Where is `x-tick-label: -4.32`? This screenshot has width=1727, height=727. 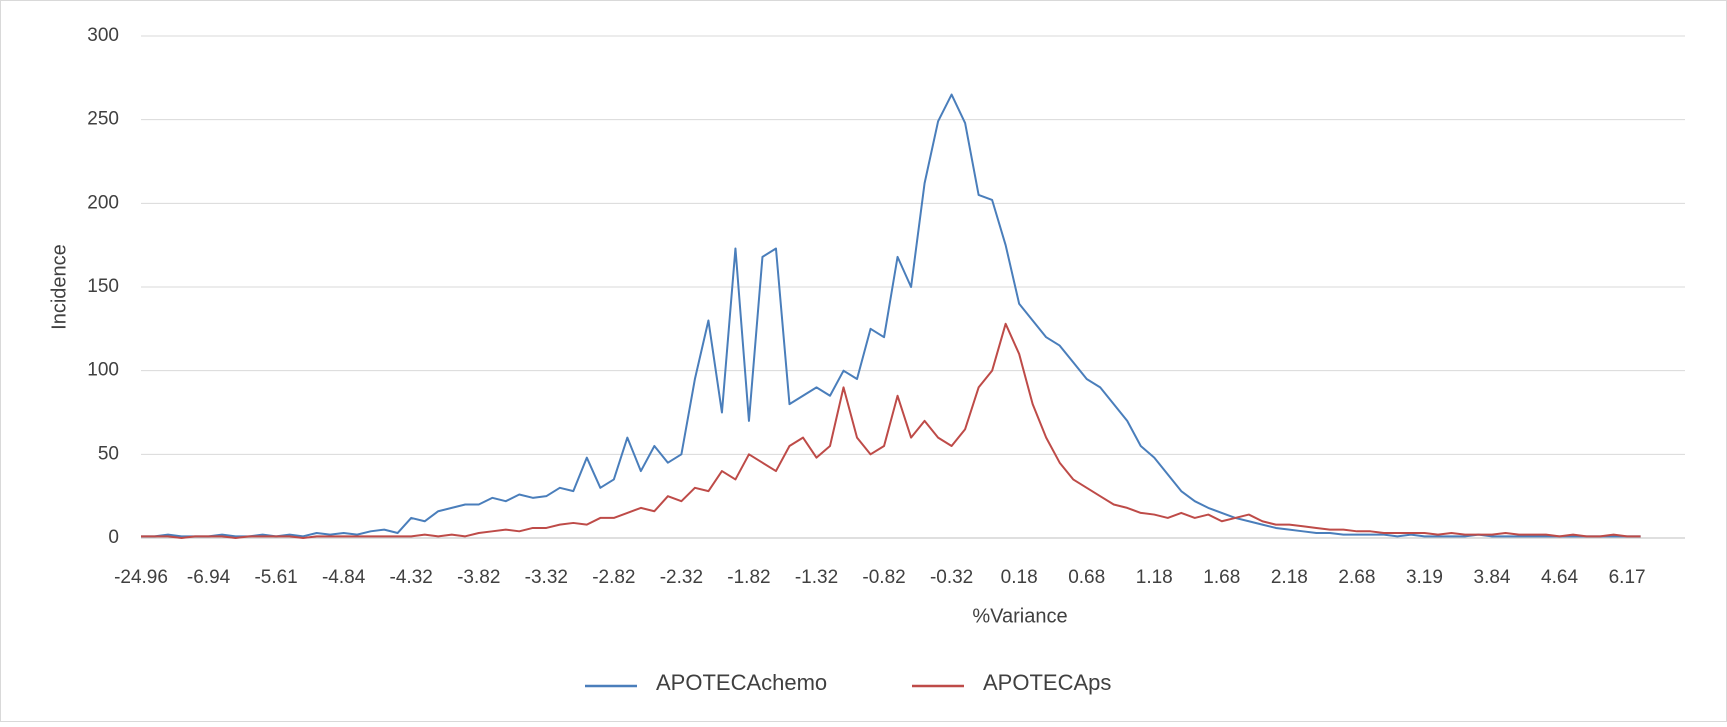 x-tick-label: -4.32 is located at coordinates (411, 577).